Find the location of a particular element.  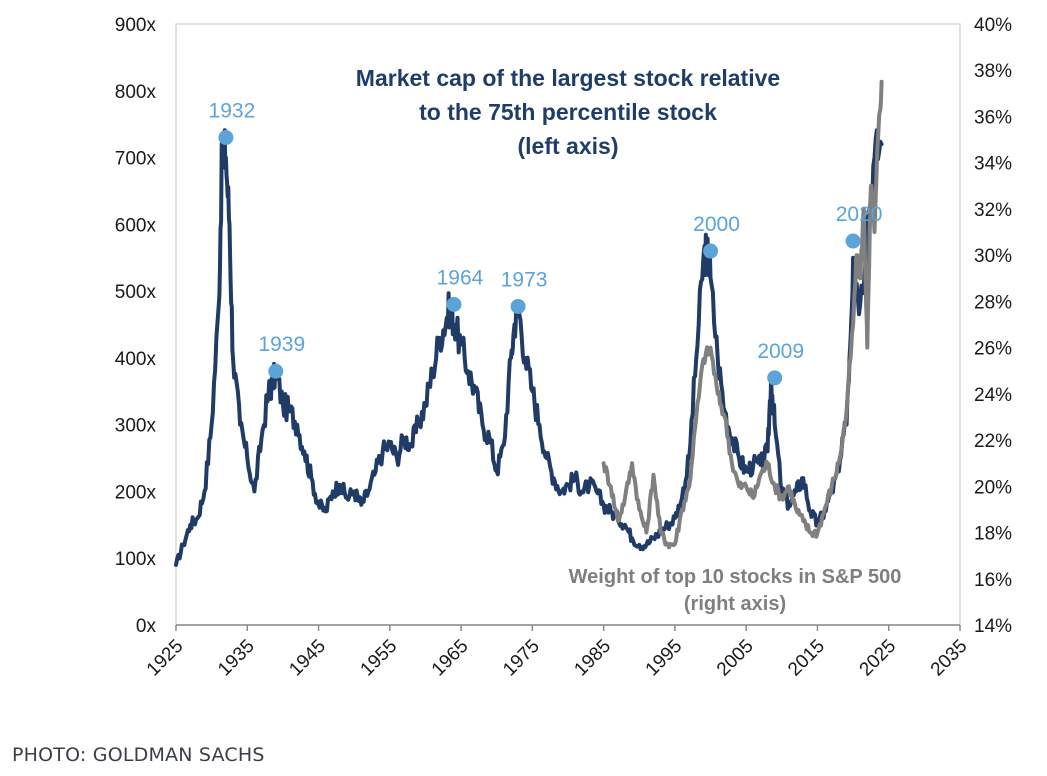

y-left-tick-label: 200x is located at coordinates (136, 492).